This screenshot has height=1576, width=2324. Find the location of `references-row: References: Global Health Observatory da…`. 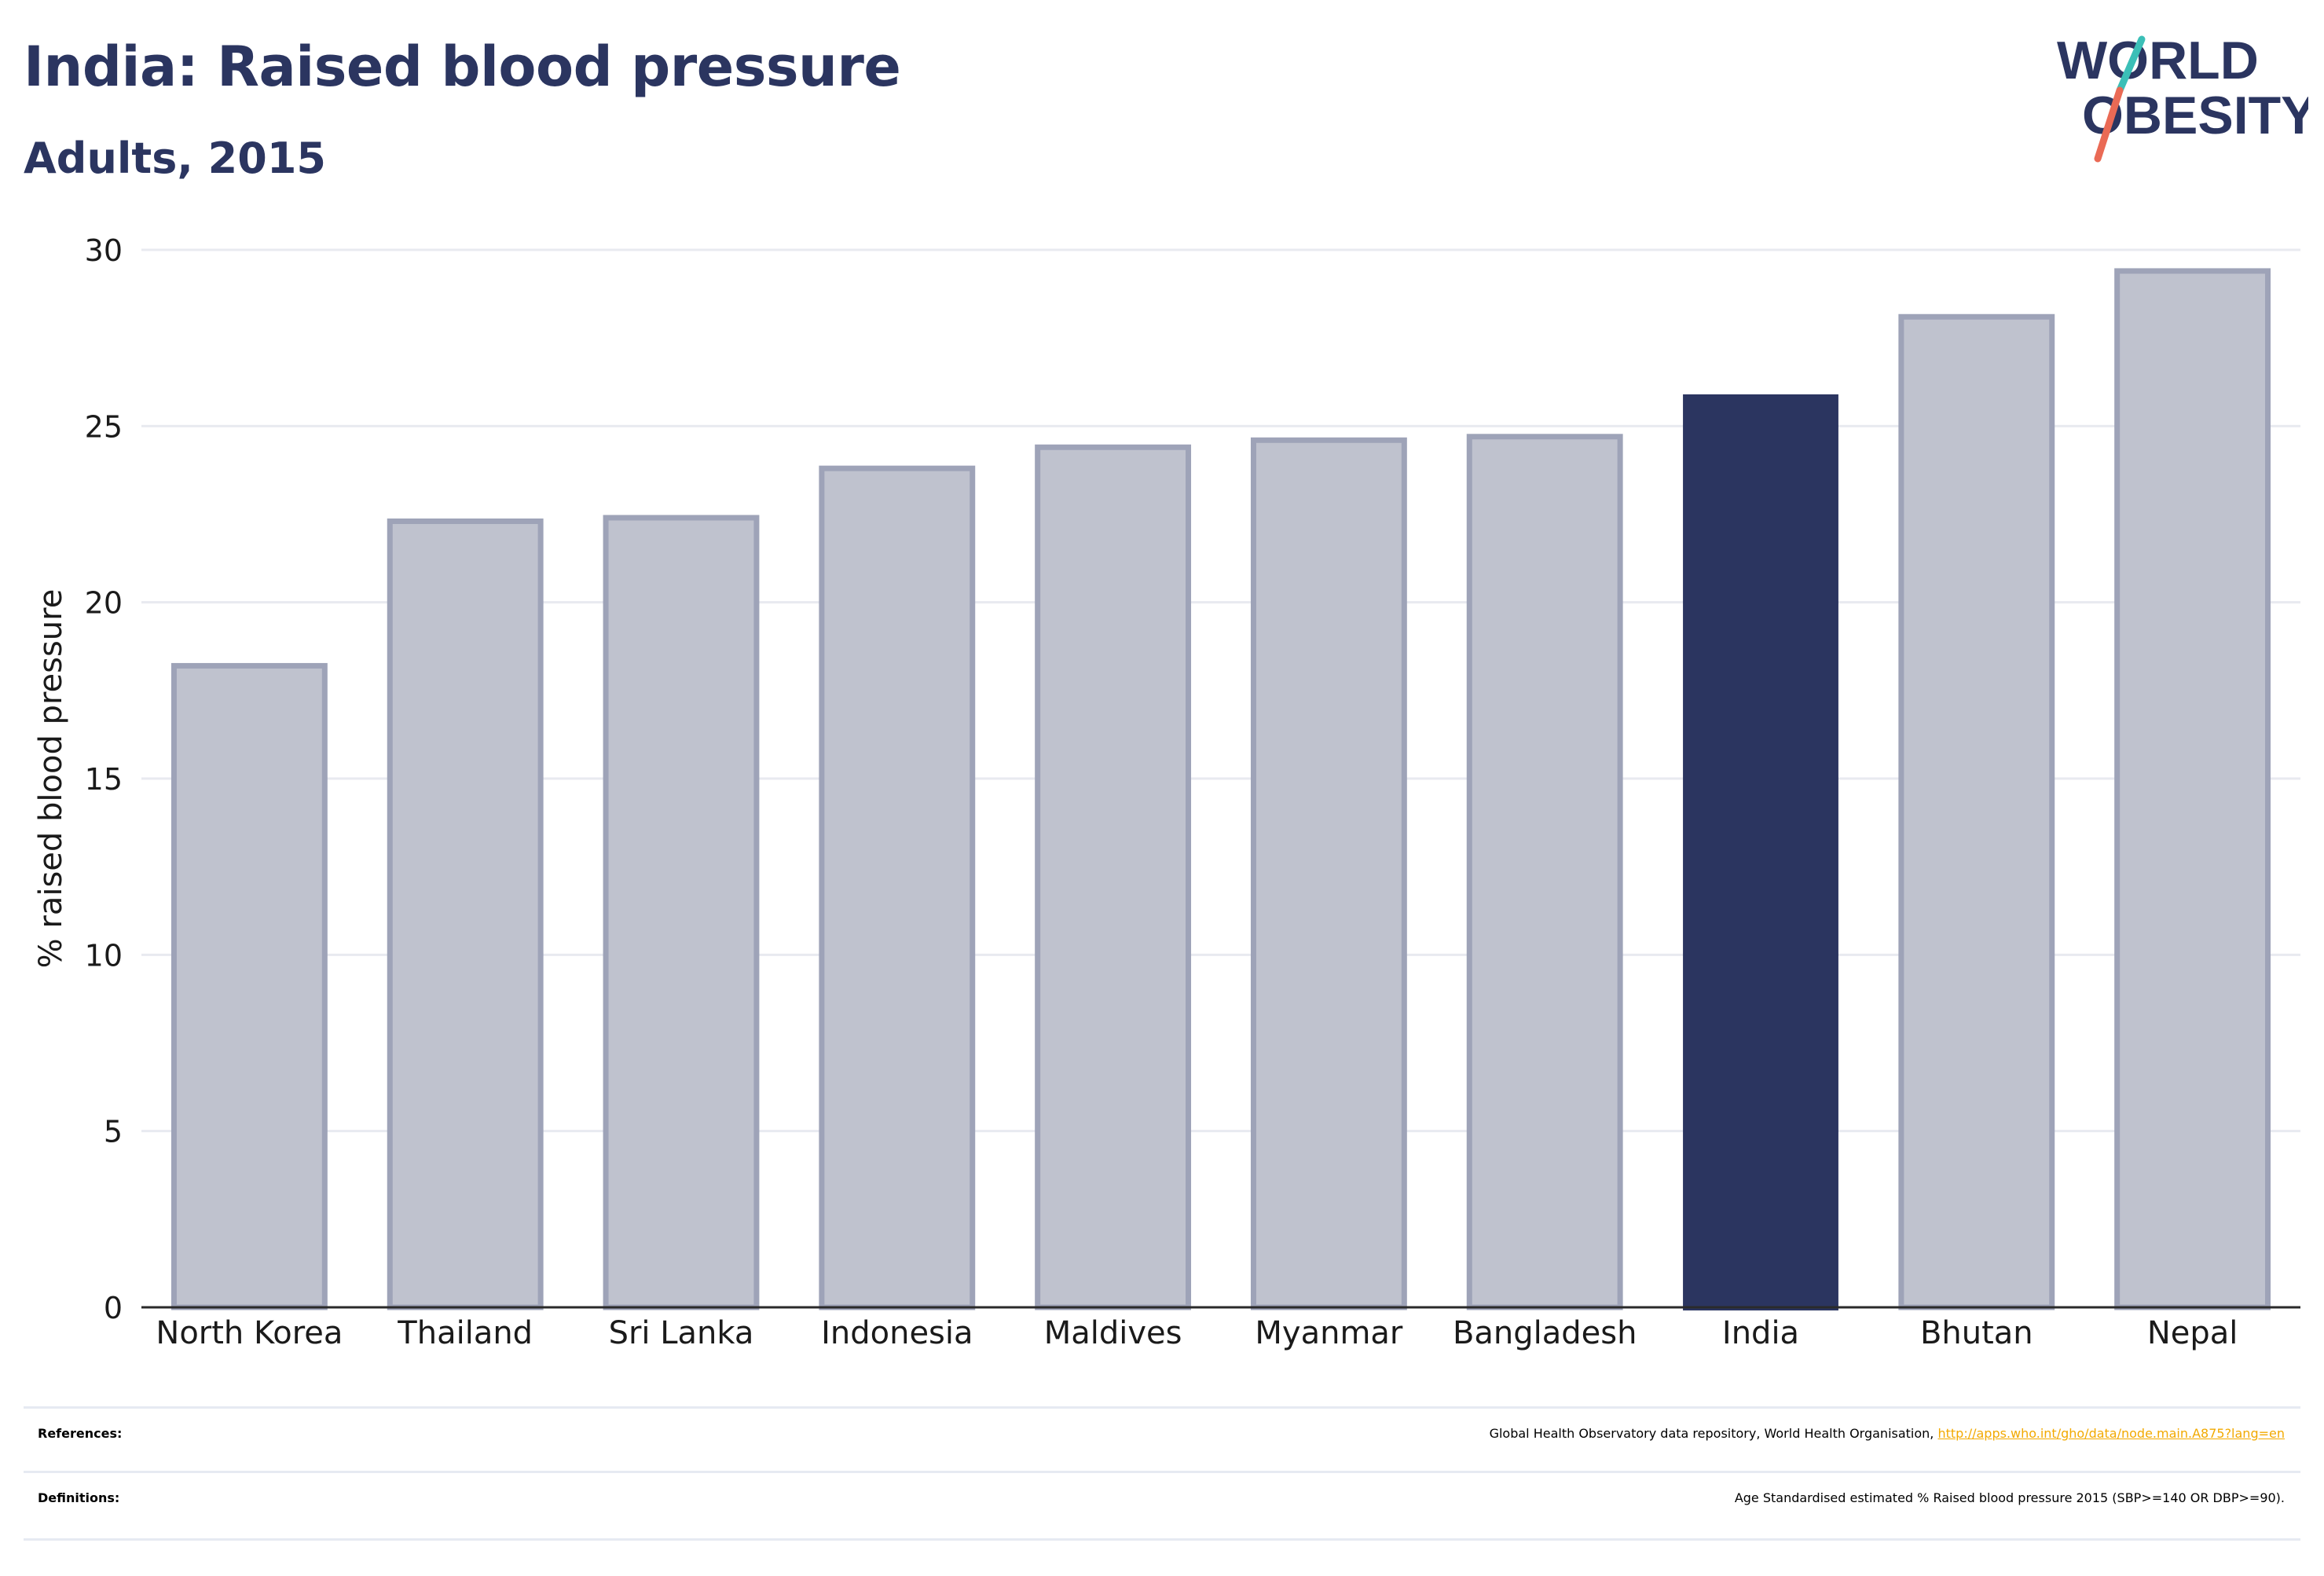

references-row: References: Global Health Observatory da… is located at coordinates (1162, 1439).